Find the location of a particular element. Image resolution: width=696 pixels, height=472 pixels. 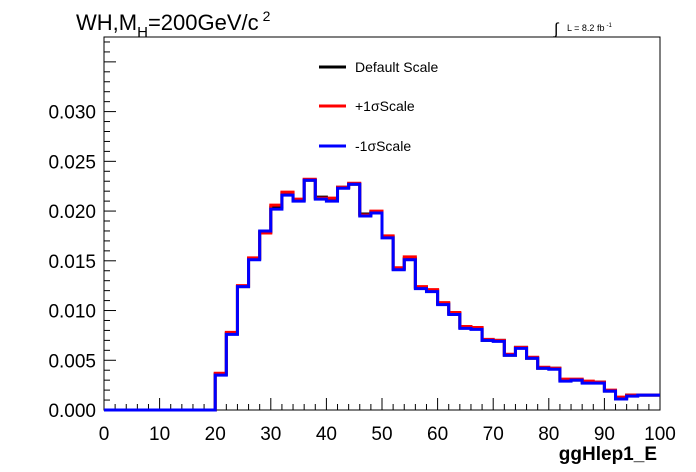

lumi-label: L = 8.2 fb -1 is located at coordinates (589, 28).